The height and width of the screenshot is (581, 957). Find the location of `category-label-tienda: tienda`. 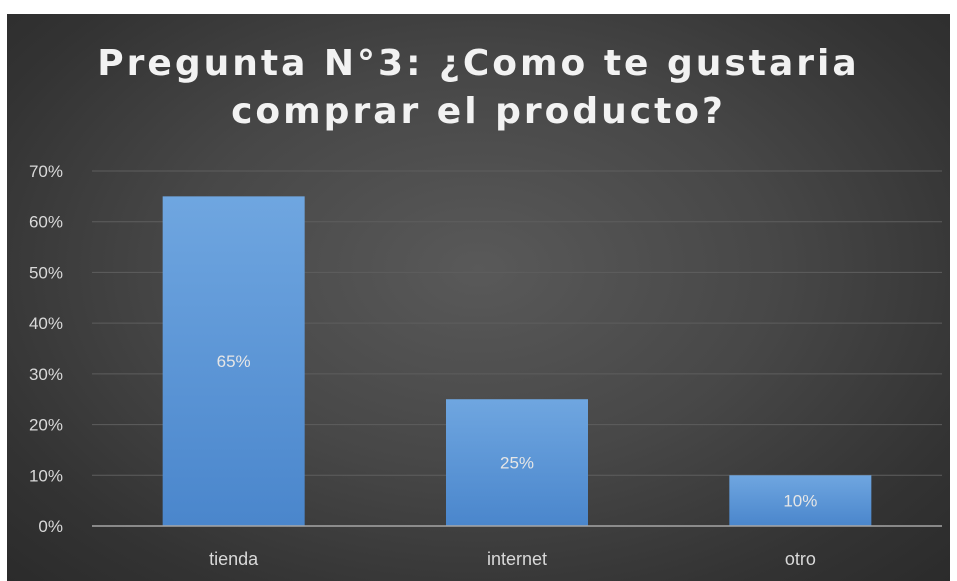

category-label-tienda: tienda is located at coordinates (234, 559).